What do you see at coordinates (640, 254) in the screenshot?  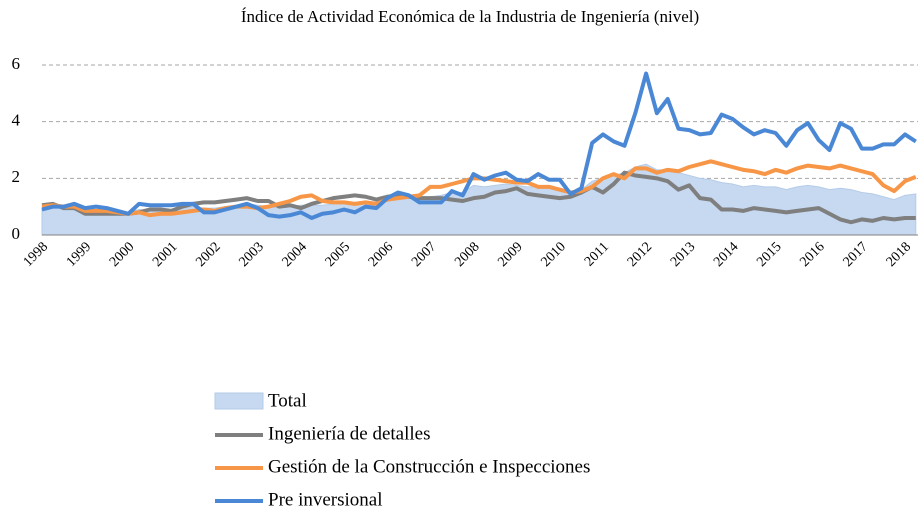 I see `x-tick-label: 2012` at bounding box center [640, 254].